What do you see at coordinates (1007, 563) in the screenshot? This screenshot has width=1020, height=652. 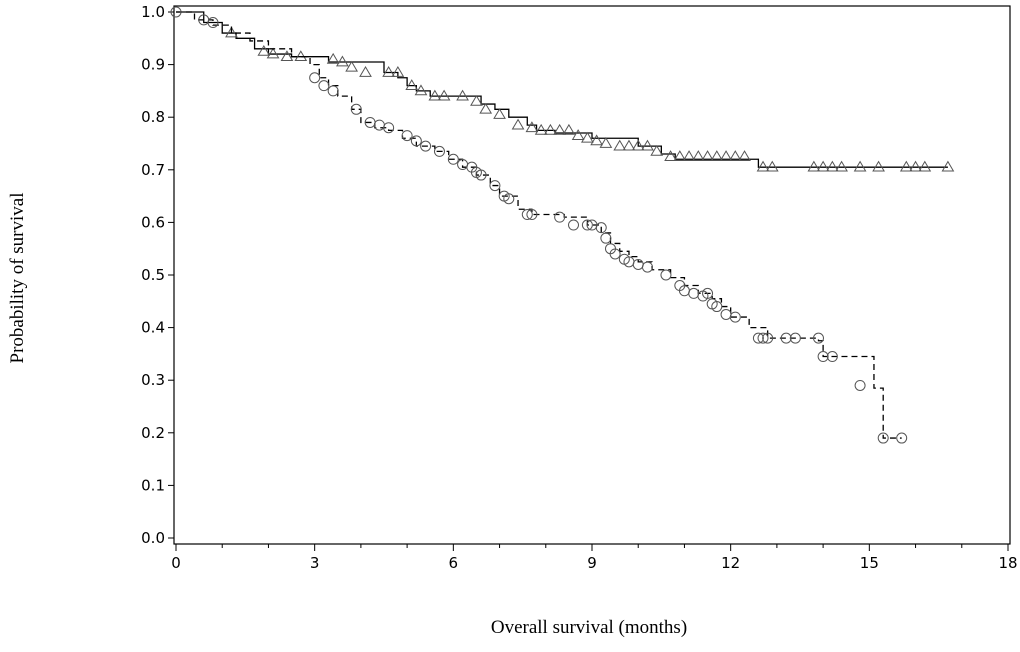 I see `x-tick-label: 18` at bounding box center [1007, 563].